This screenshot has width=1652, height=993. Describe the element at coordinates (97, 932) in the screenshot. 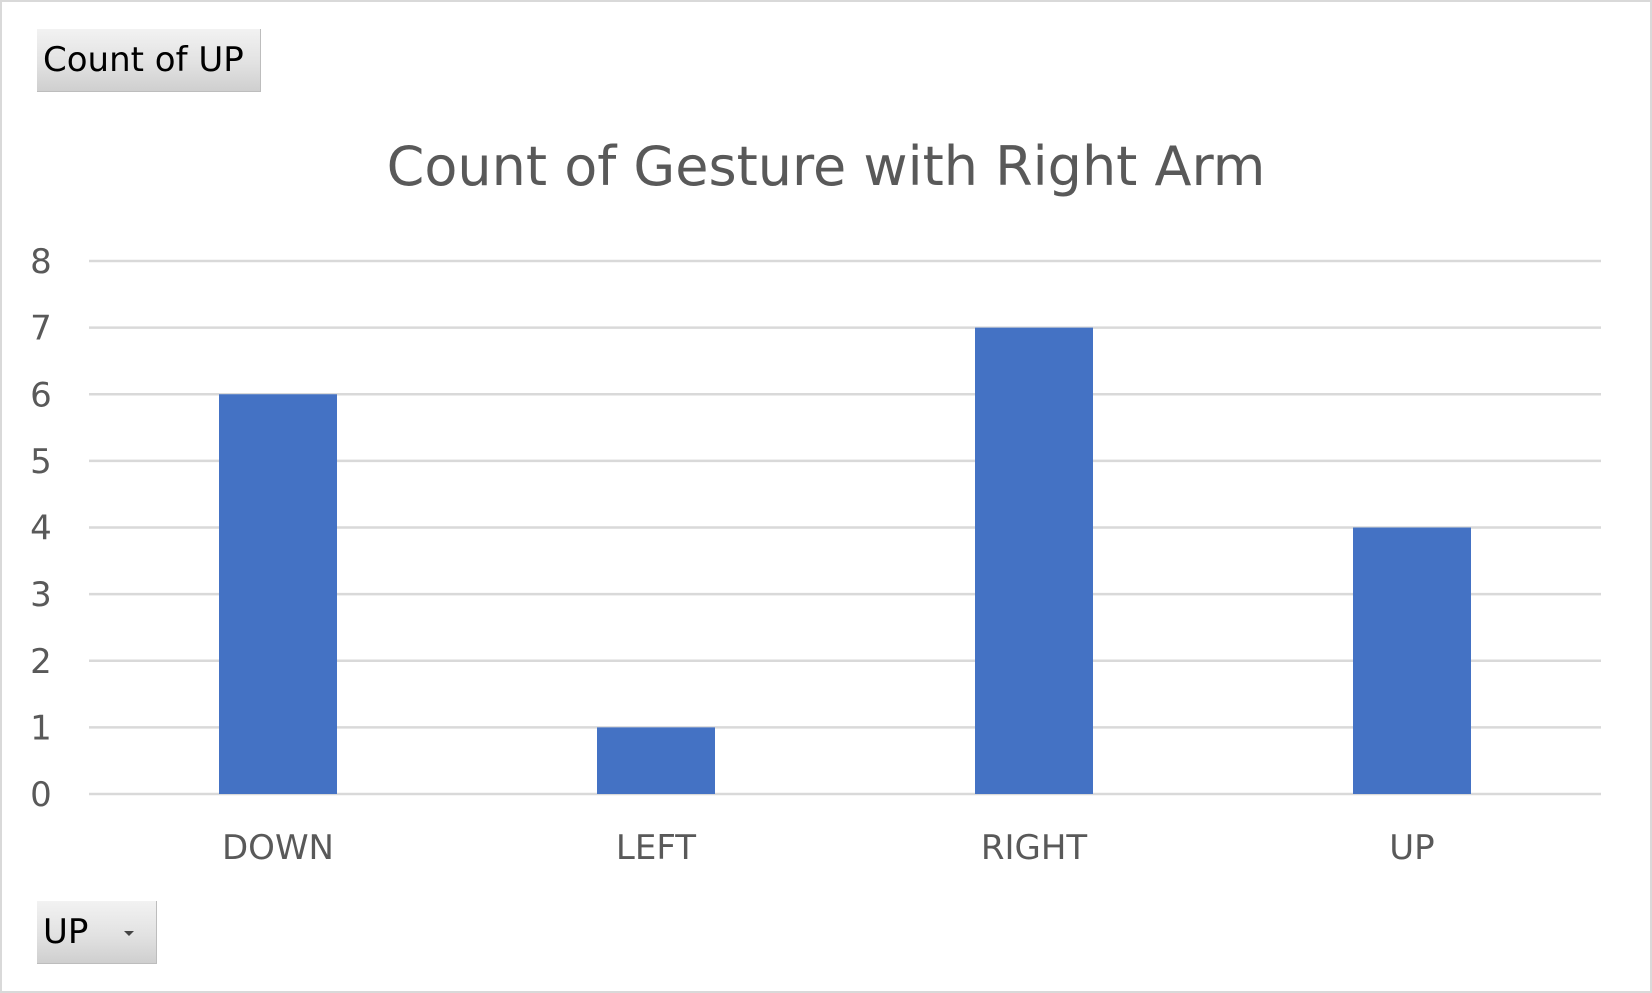

I see `axis-field-filter-button: UP` at that location.